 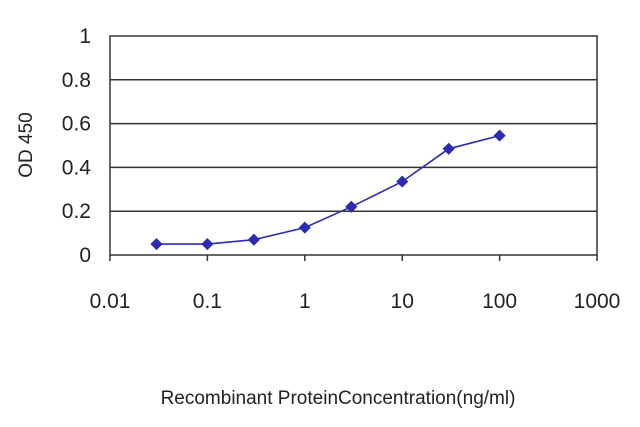 What do you see at coordinates (85, 36) in the screenshot?
I see `y-tick-label: 1` at bounding box center [85, 36].